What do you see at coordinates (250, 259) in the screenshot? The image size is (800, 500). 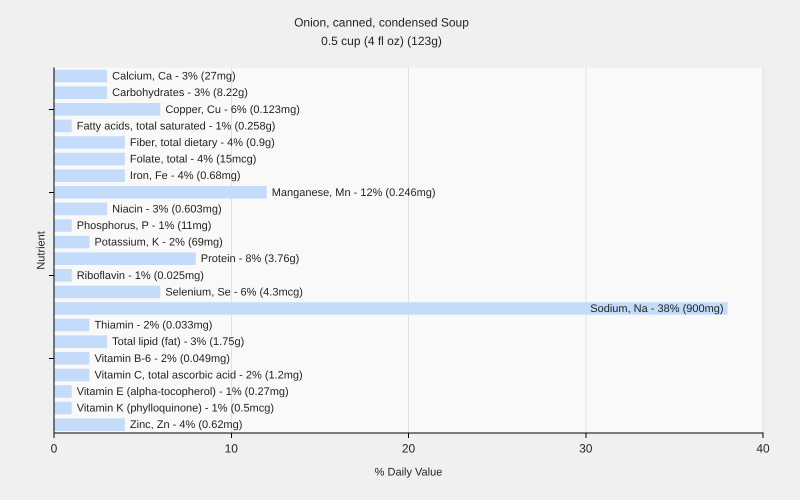 I see `y-tick-label: Protein - 8% (3.76g)` at bounding box center [250, 259].